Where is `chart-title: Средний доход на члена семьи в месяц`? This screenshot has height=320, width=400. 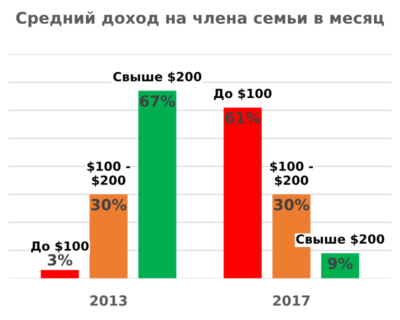 chart-title: Средний доход на члена семьи в месяц is located at coordinates (200, 19).